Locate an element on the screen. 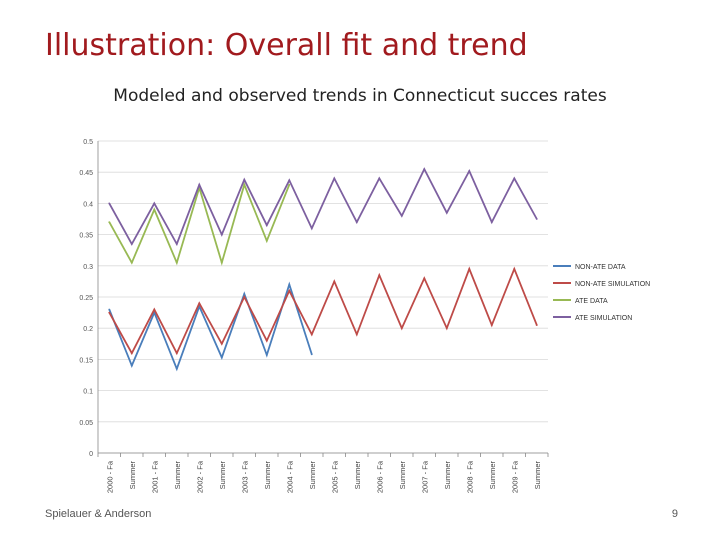 This screenshot has height=540, width=720. x-tick-label: 2002 - Fa is located at coordinates (199, 476).